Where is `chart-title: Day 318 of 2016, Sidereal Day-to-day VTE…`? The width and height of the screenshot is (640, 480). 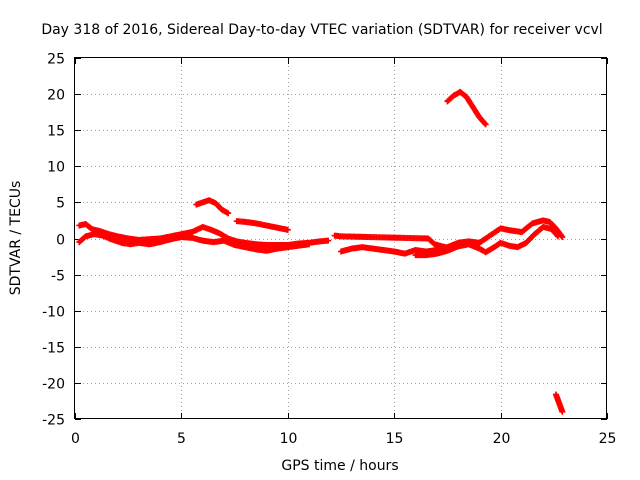 chart-title: Day 318 of 2016, Sidereal Day-to-day VTE… is located at coordinates (321, 30).